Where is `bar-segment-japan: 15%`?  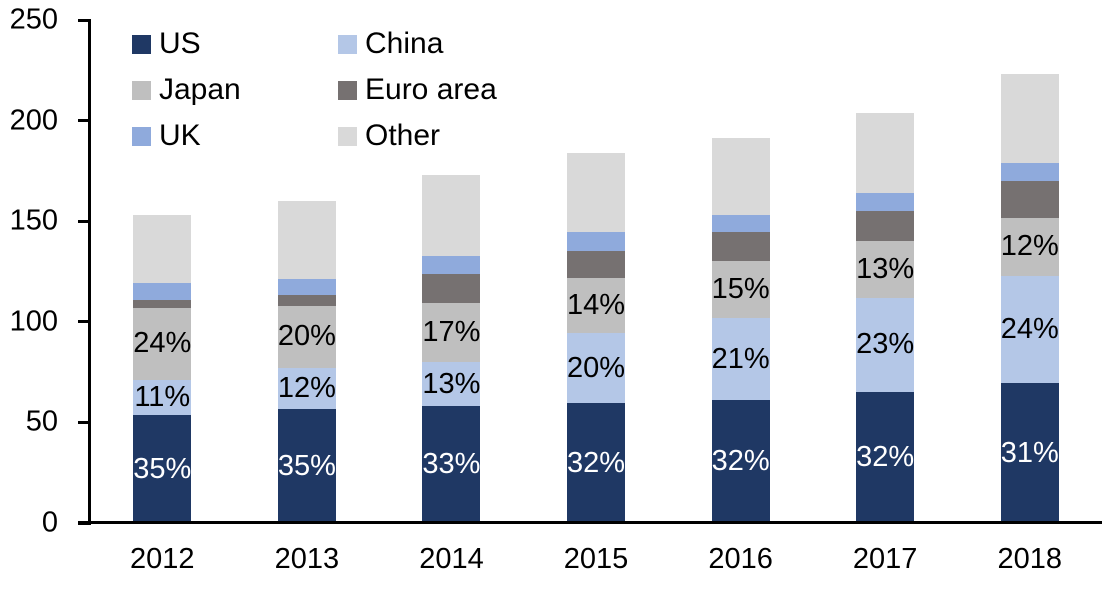 bar-segment-japan: 15% is located at coordinates (740, 289).